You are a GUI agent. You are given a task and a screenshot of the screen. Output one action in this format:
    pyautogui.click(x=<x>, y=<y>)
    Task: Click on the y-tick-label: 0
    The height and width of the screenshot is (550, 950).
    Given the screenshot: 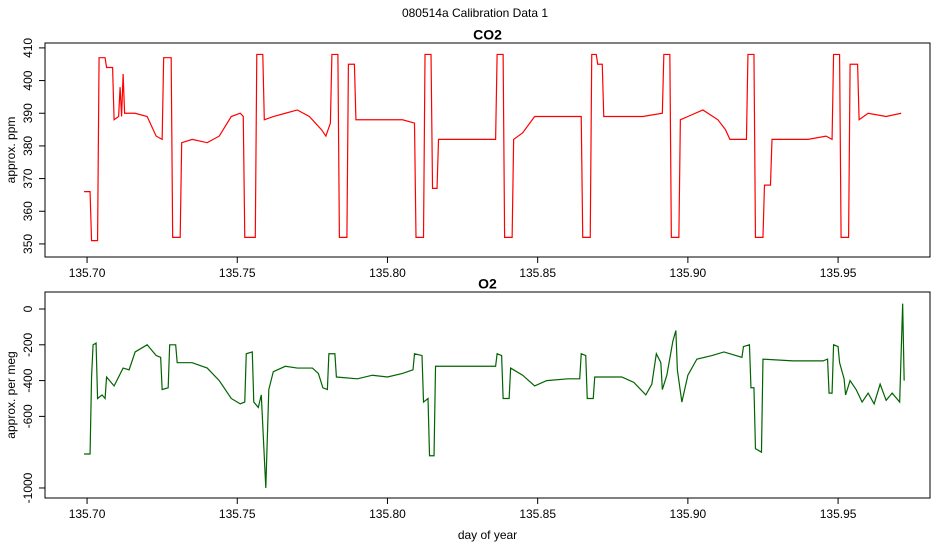 What is the action you would take?
    pyautogui.click(x=28, y=308)
    